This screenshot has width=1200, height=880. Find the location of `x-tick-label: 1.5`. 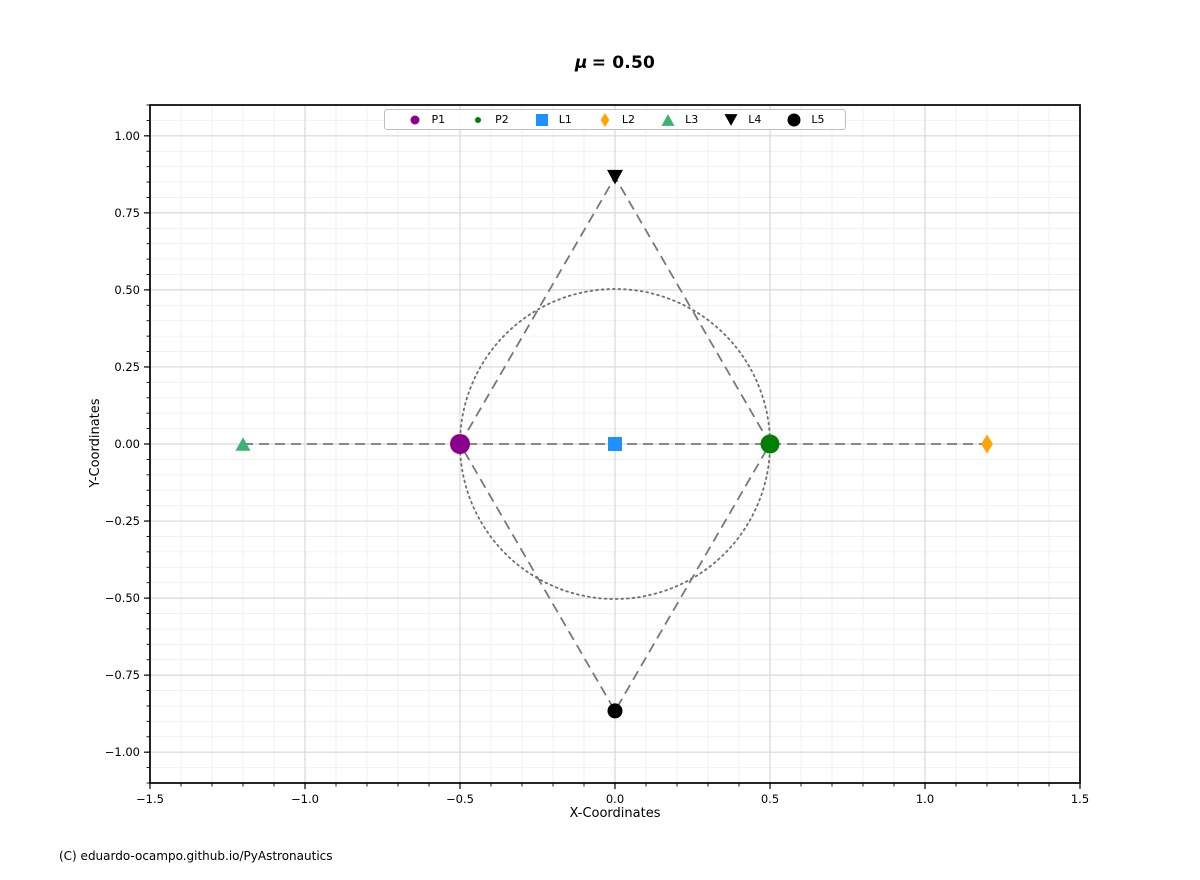

x-tick-label: 1.5 is located at coordinates (1080, 799).